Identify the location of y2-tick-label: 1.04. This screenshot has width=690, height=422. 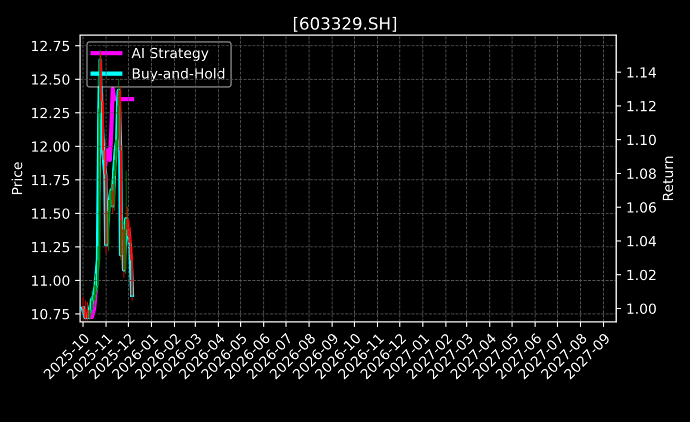
(641, 241).